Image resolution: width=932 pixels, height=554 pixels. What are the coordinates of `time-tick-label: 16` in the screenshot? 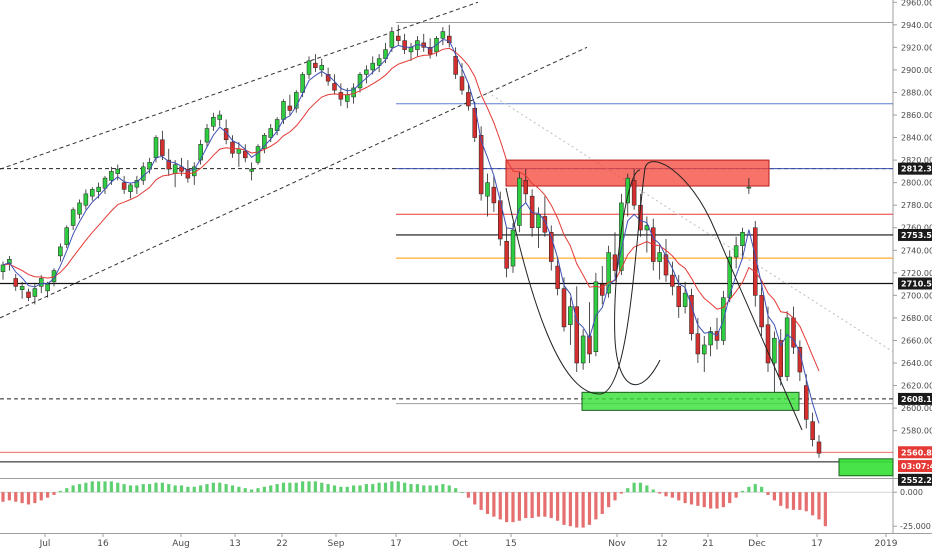 It's located at (103, 544).